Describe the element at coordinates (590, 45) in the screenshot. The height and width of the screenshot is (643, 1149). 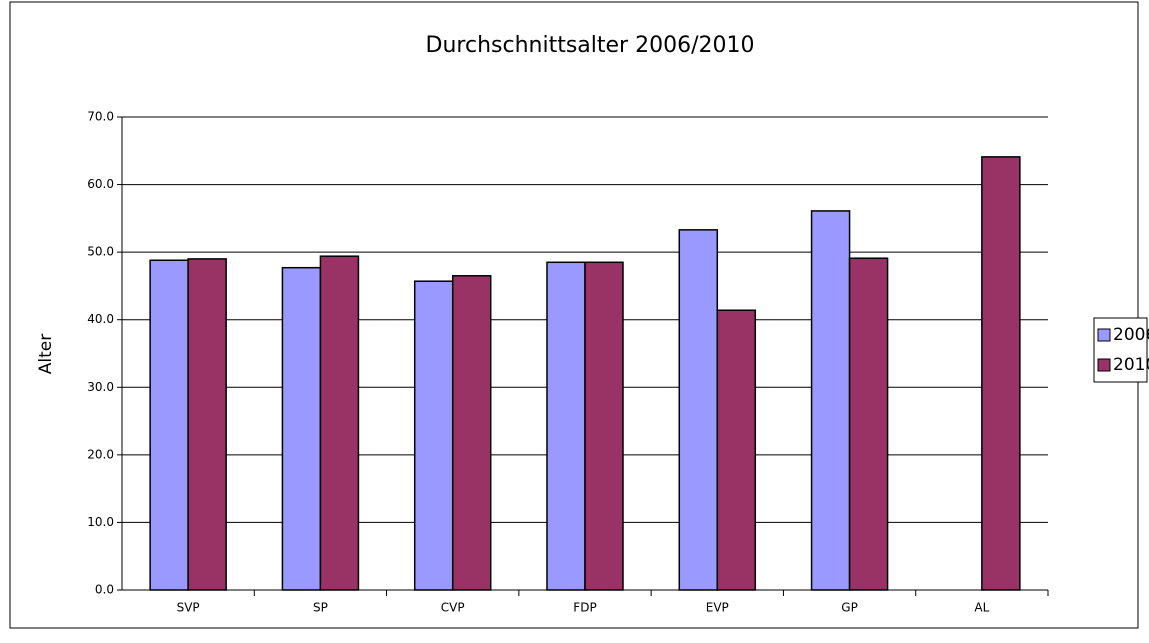
I see `chart-title: Durchschnittsalter 2006/2010` at that location.